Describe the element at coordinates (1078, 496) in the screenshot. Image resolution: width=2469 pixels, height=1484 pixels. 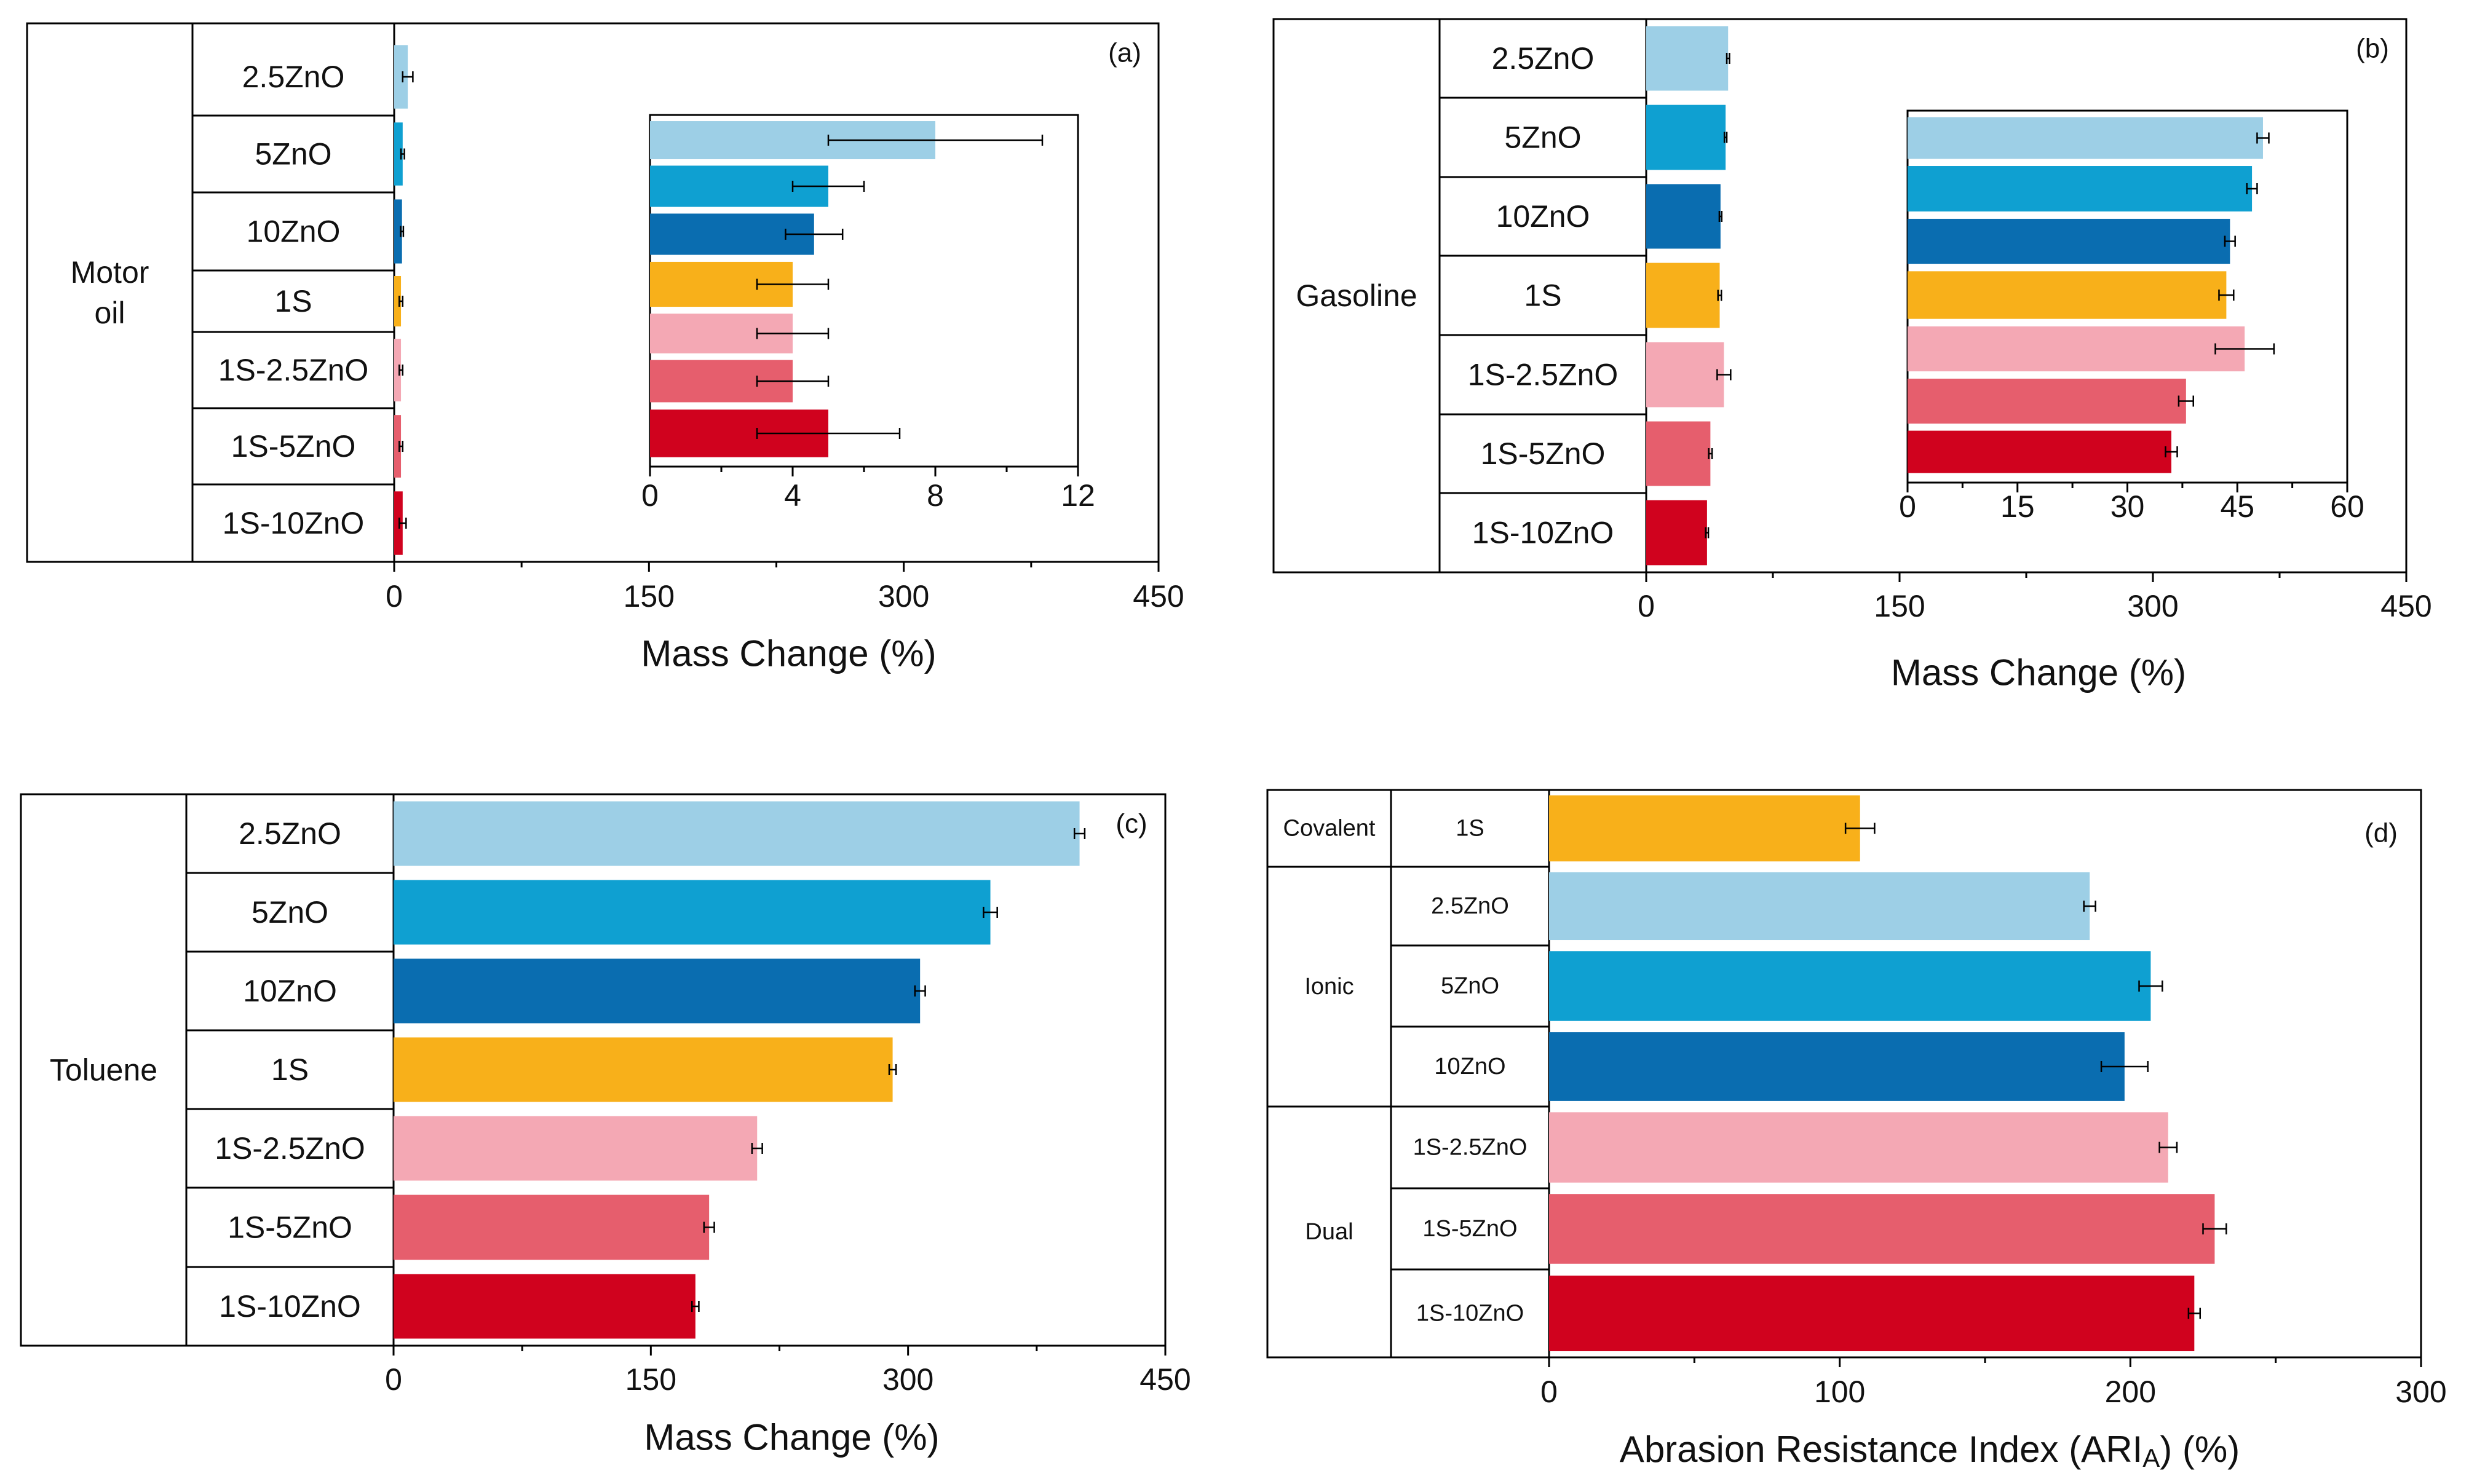
I see `inset-x-tick-label: 12` at that location.